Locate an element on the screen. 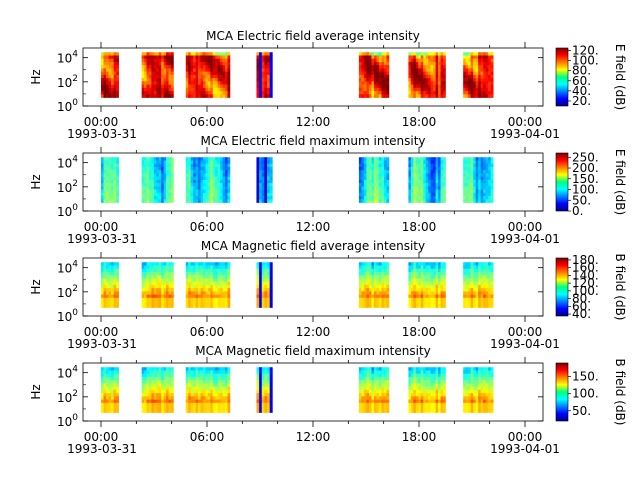 This screenshot has width=640, height=480. colorbar-gradient is located at coordinates (562, 182).